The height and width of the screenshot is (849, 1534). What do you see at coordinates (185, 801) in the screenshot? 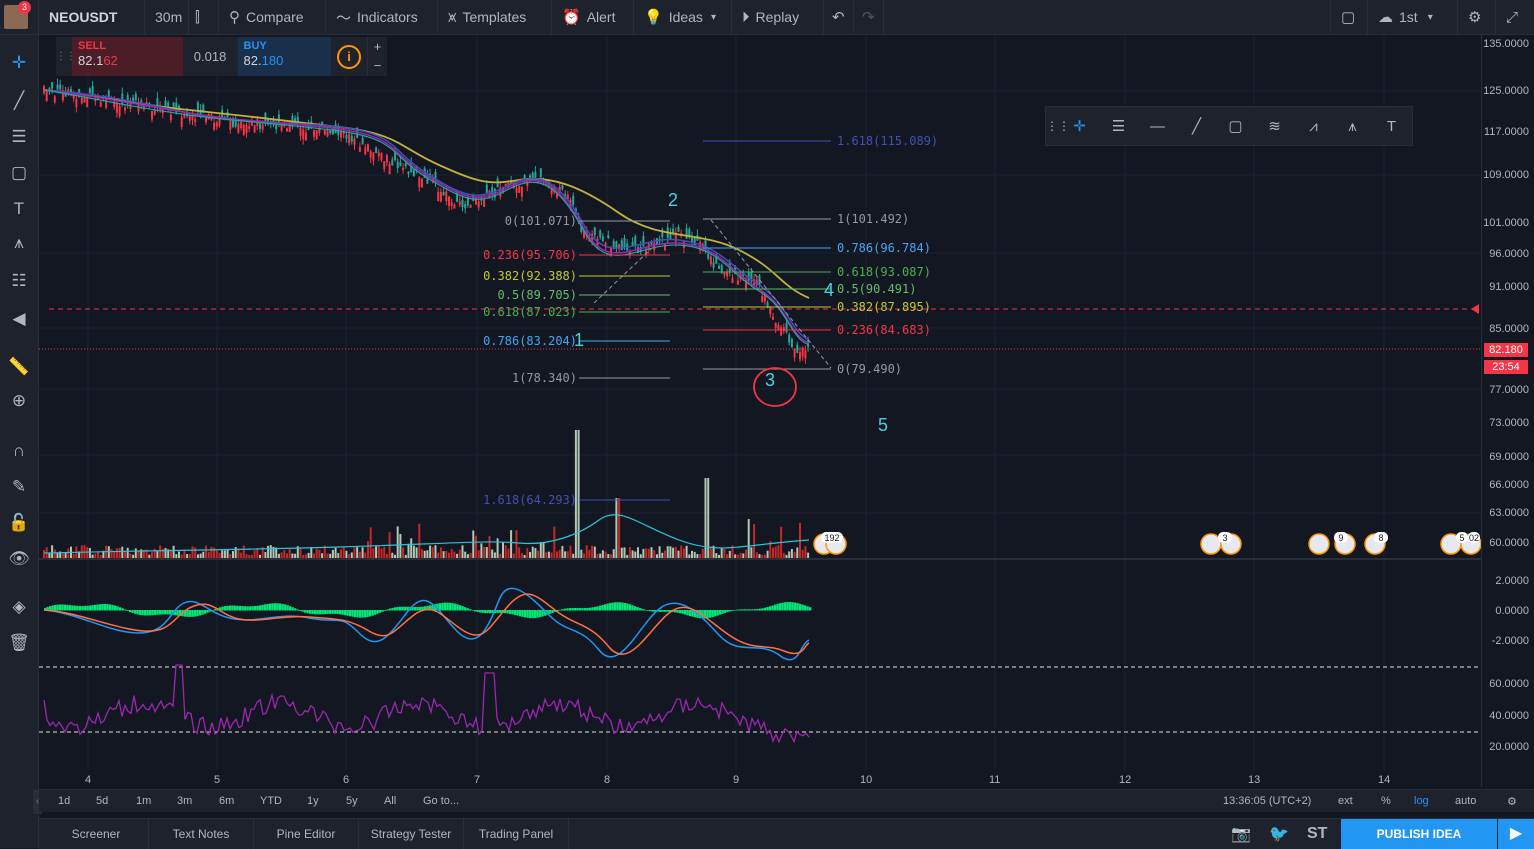
I see `range-3m: 3m` at bounding box center [185, 801].